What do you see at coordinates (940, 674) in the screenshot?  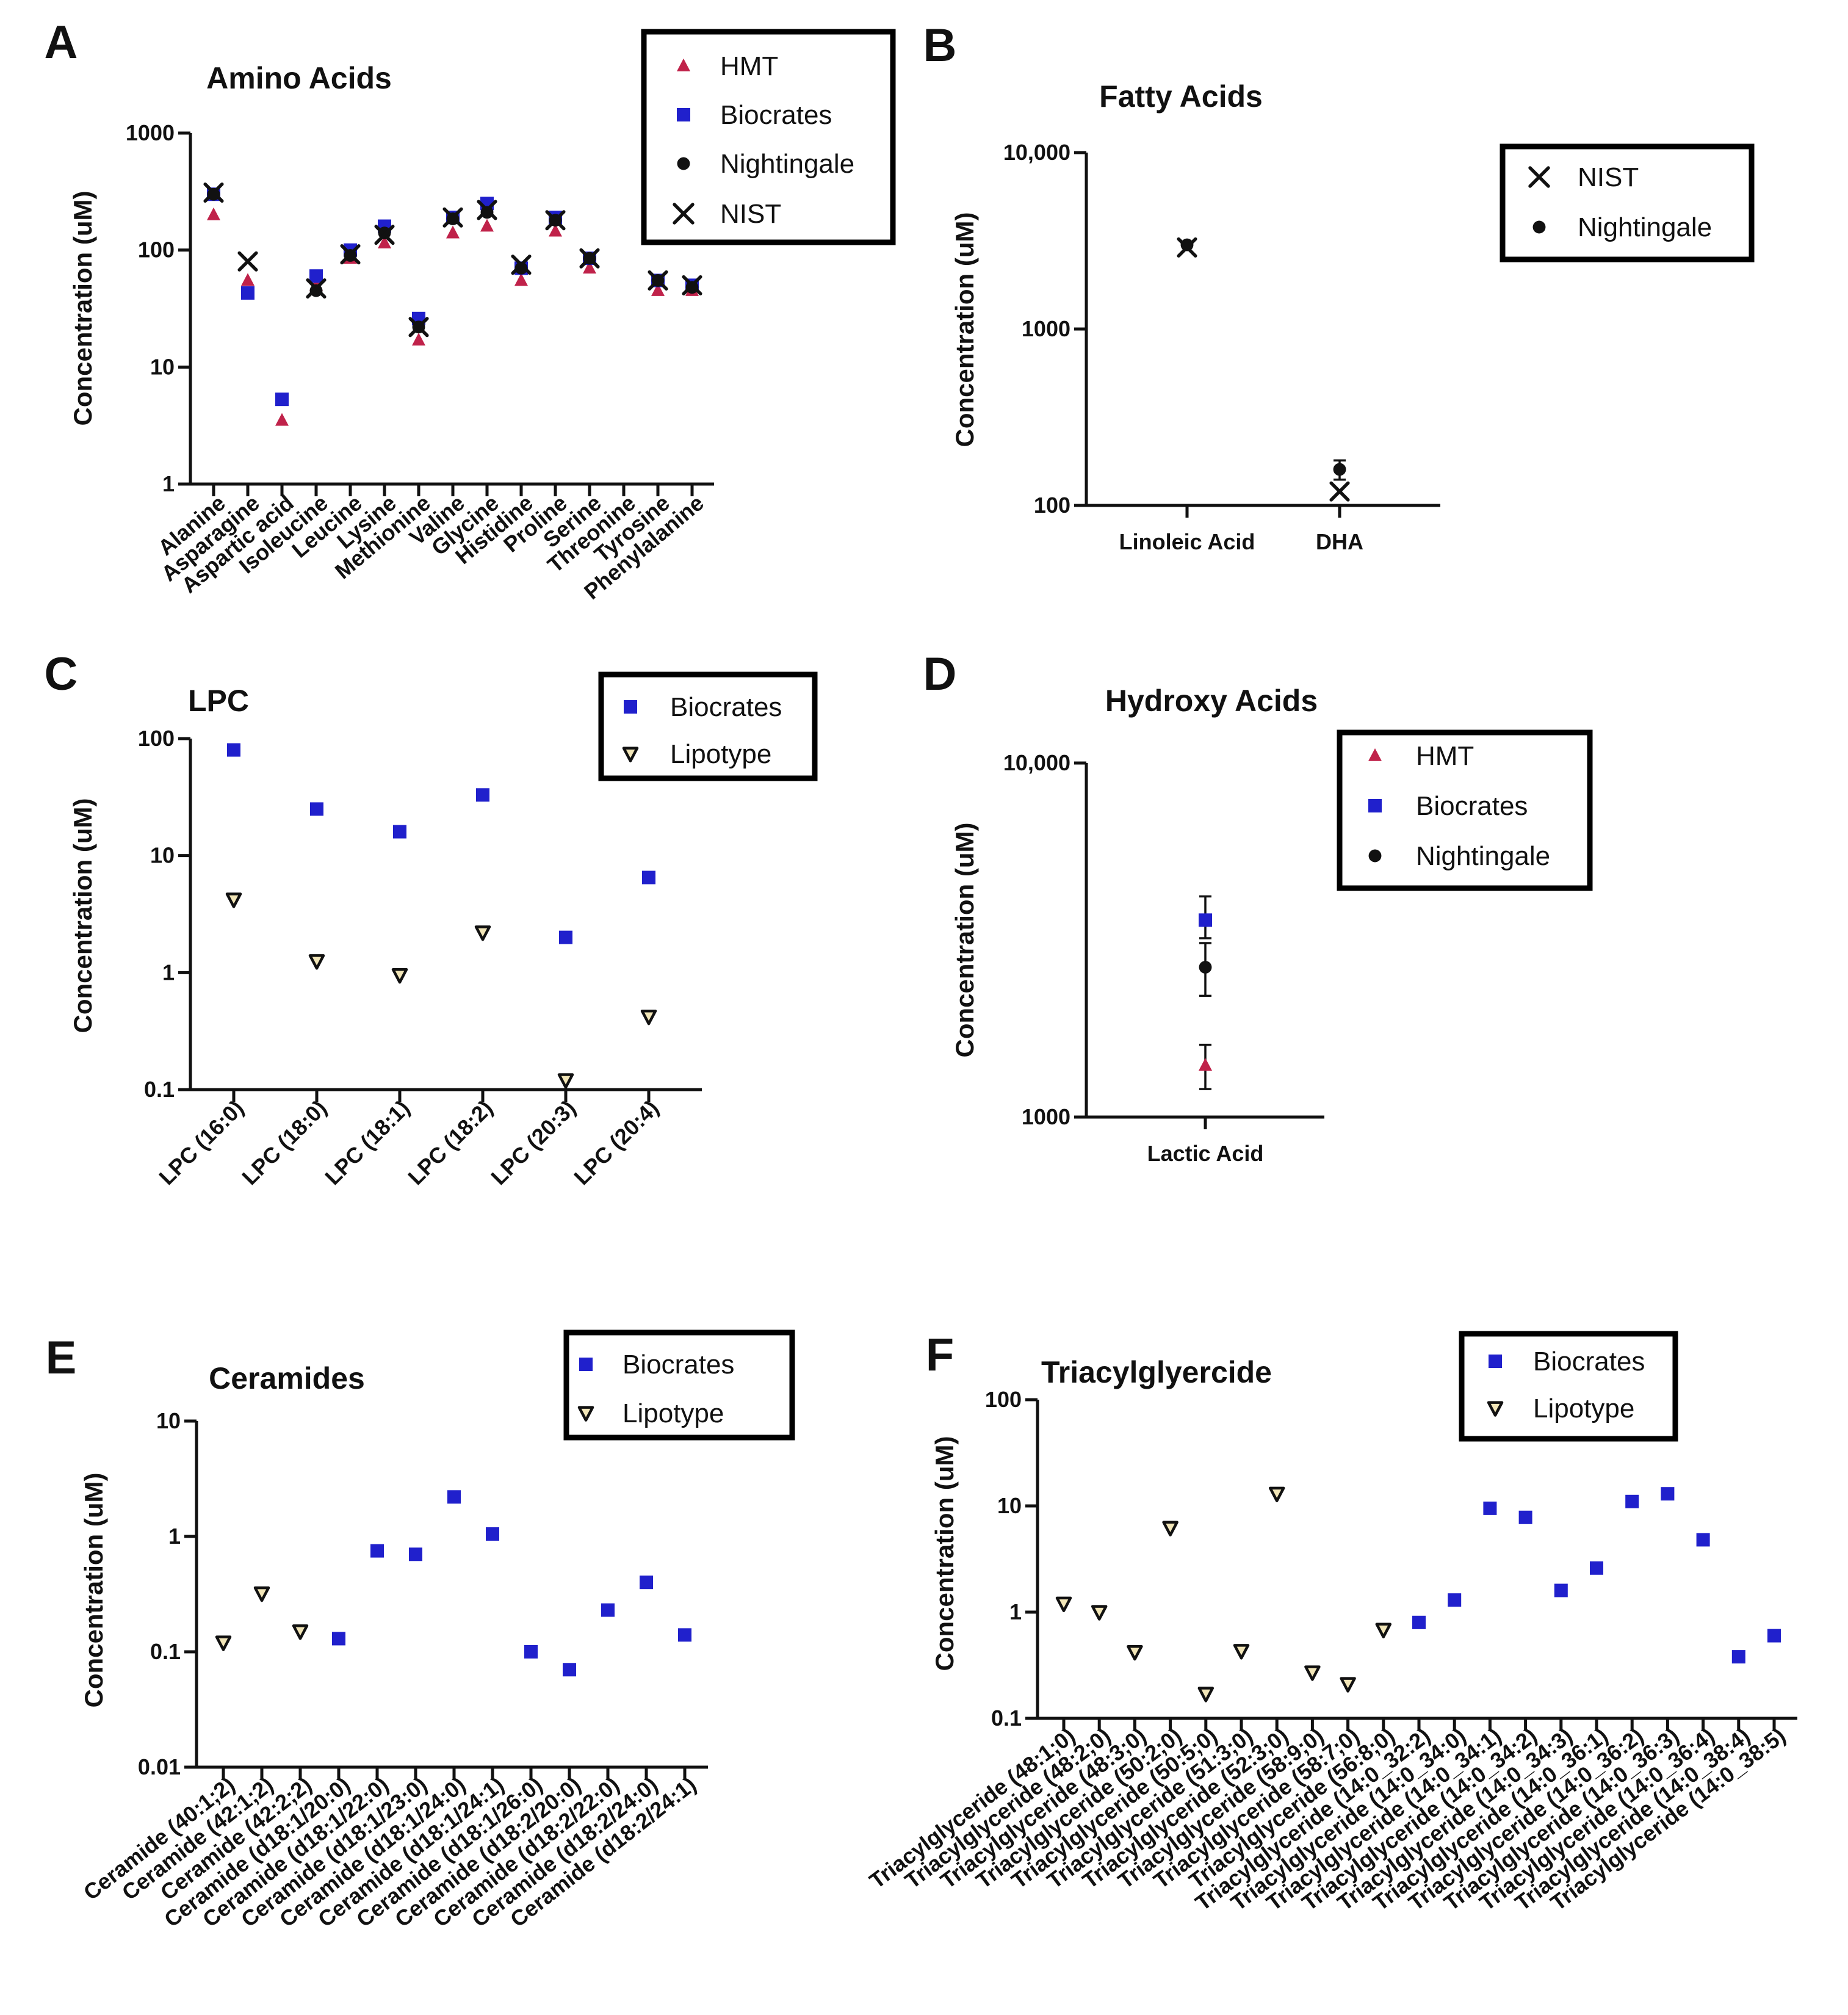 I see `panel-letter: D` at bounding box center [940, 674].